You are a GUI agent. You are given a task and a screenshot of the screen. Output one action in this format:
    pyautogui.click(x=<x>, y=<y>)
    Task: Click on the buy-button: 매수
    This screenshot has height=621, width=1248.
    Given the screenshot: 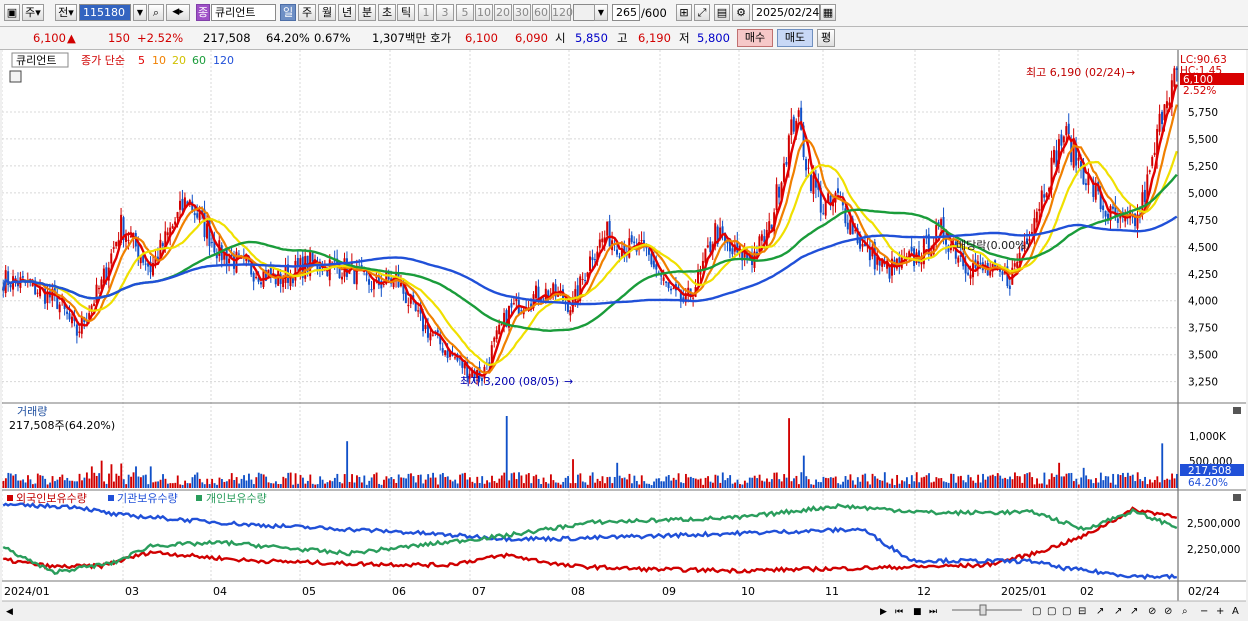 What is the action you would take?
    pyautogui.click(x=755, y=38)
    